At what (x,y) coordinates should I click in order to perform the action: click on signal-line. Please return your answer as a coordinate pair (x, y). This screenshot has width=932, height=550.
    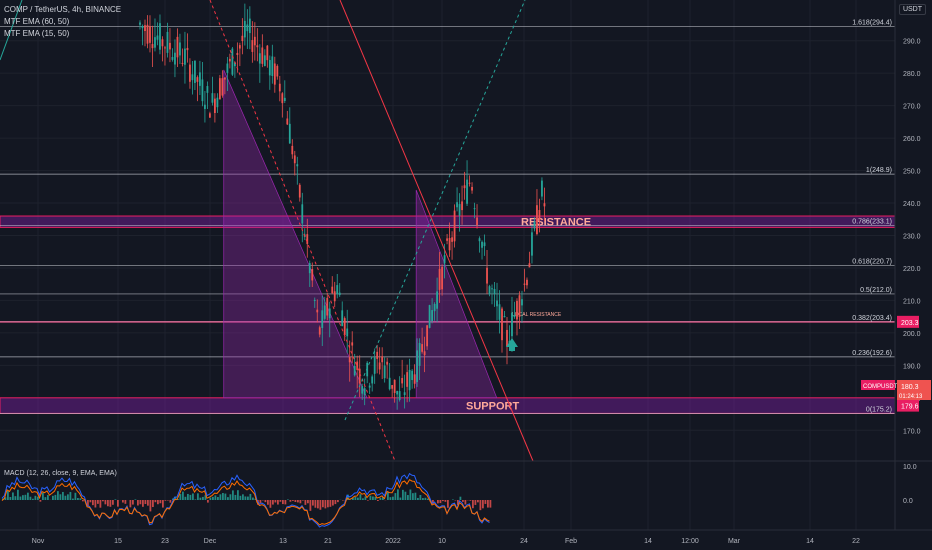
    Looking at the image, I should click on (245, 502).